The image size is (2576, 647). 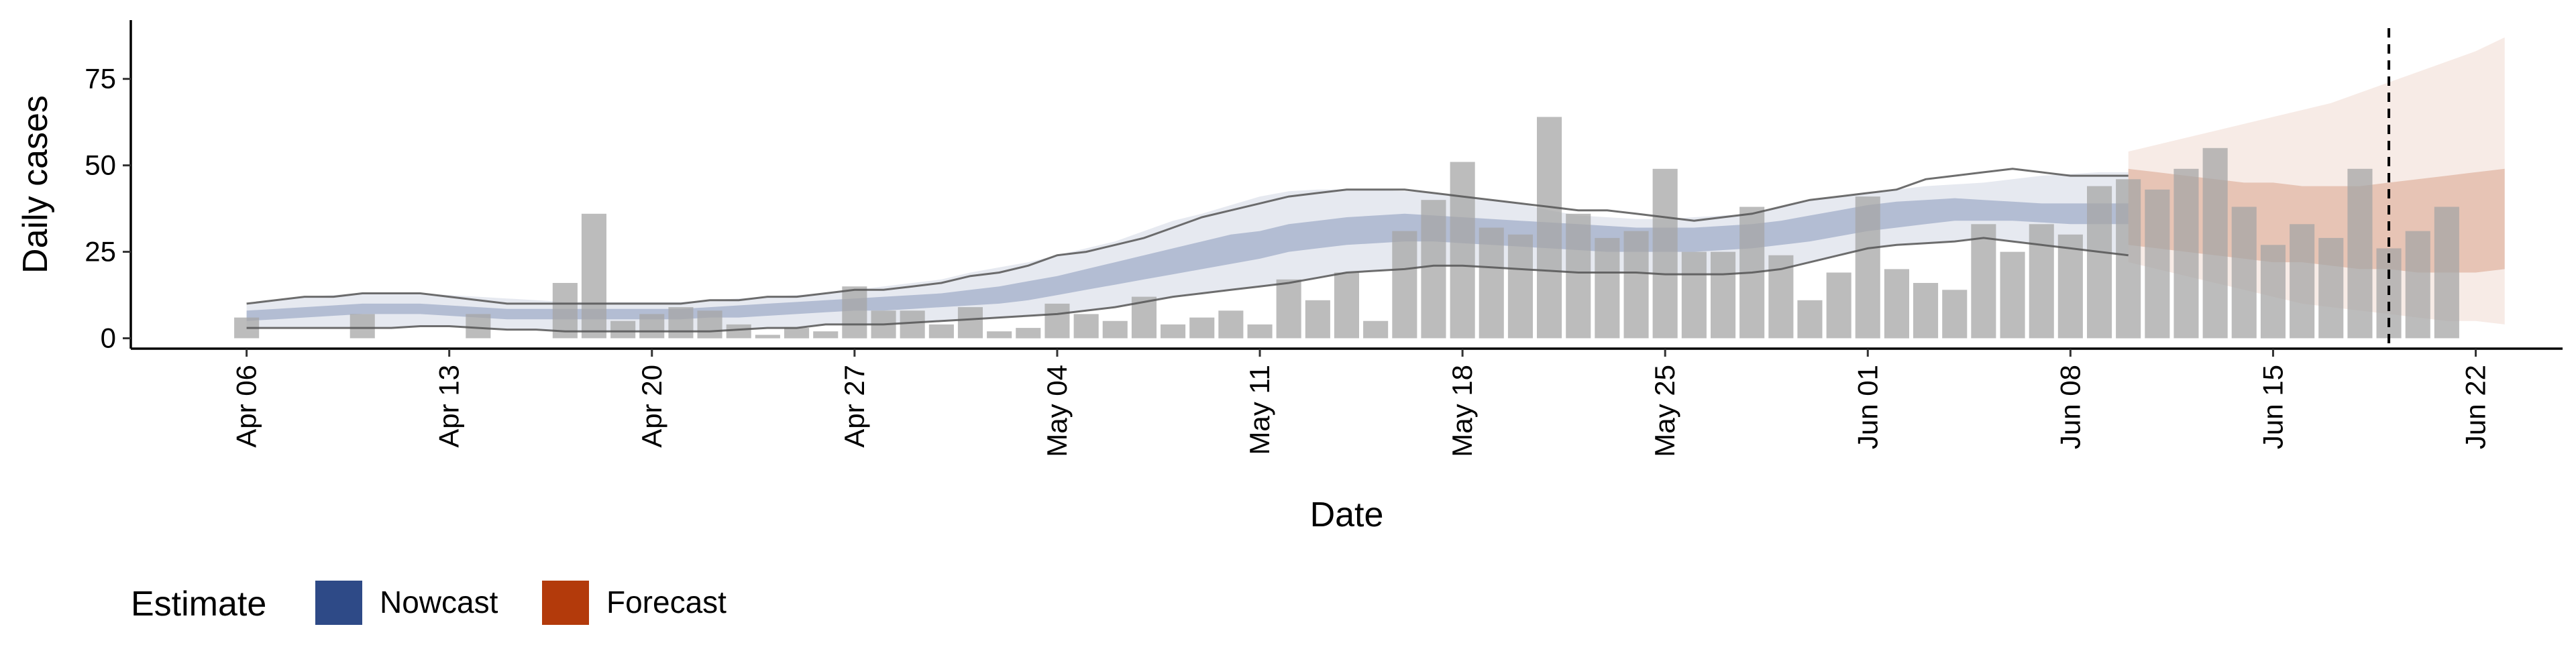 I want to click on legend-title: Estimate, so click(x=198, y=604).